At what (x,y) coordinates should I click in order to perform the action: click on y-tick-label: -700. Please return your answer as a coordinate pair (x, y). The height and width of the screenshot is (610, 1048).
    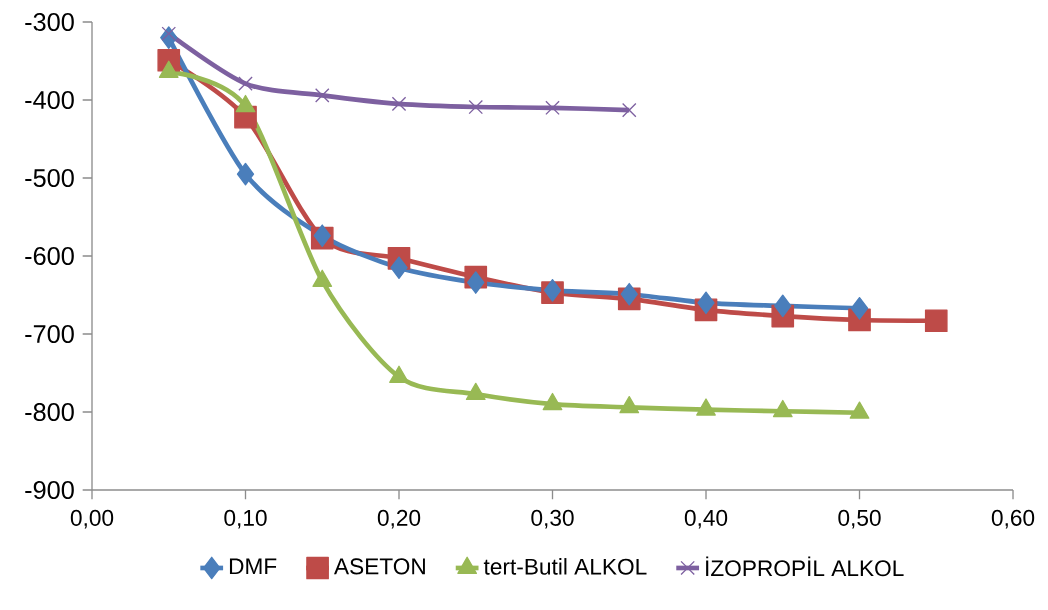
    Looking at the image, I should click on (49, 334).